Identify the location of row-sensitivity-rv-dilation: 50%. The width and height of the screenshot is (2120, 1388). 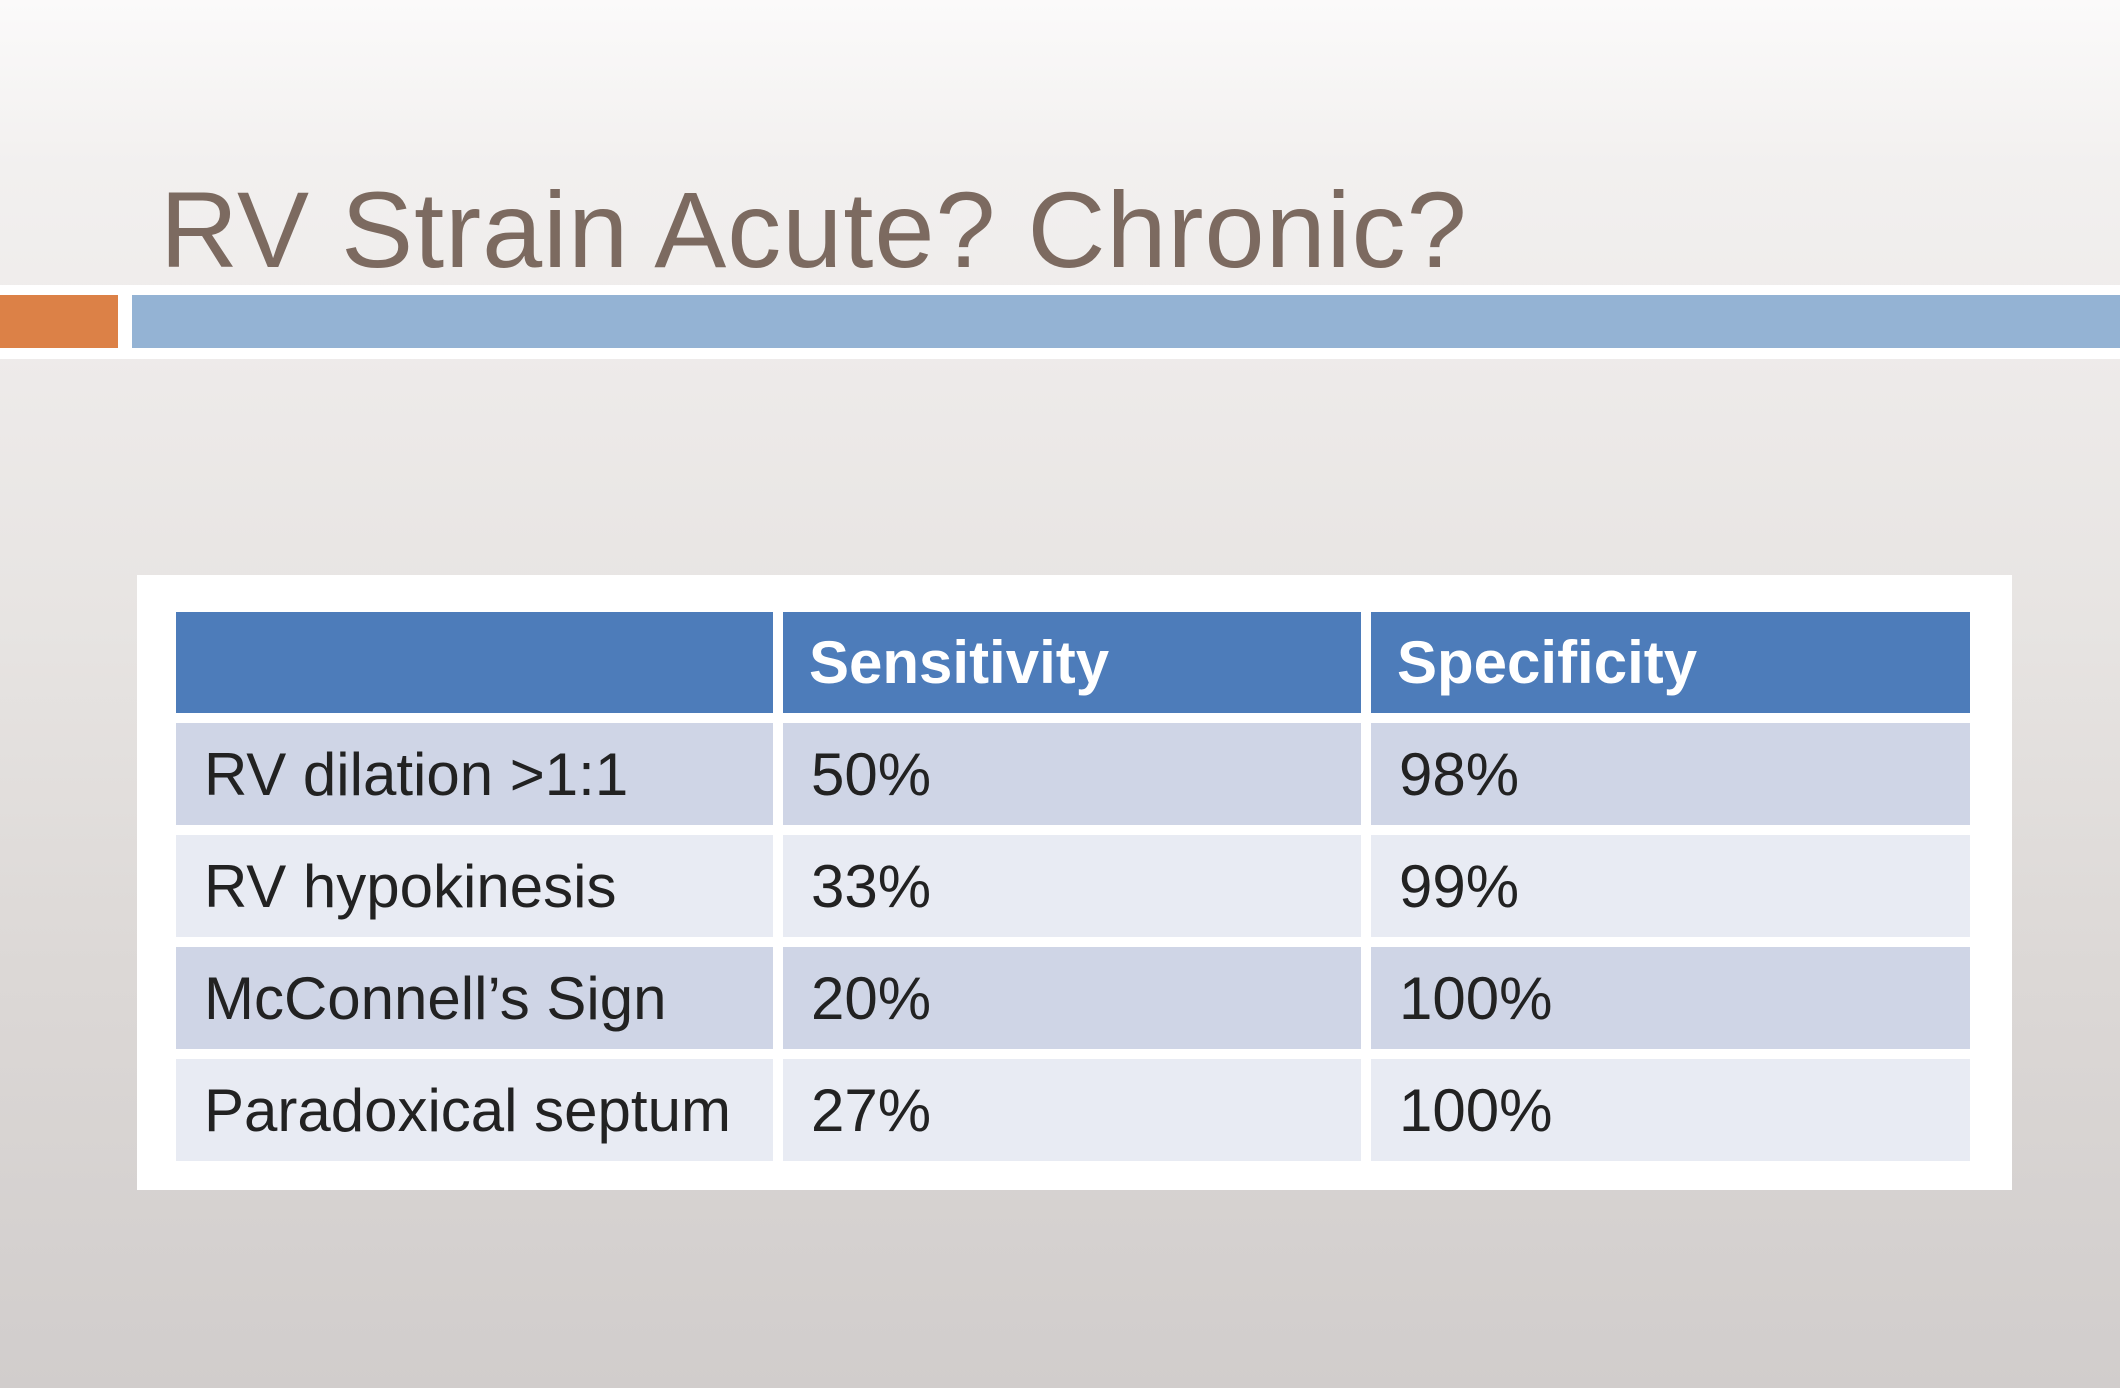
(1072, 774).